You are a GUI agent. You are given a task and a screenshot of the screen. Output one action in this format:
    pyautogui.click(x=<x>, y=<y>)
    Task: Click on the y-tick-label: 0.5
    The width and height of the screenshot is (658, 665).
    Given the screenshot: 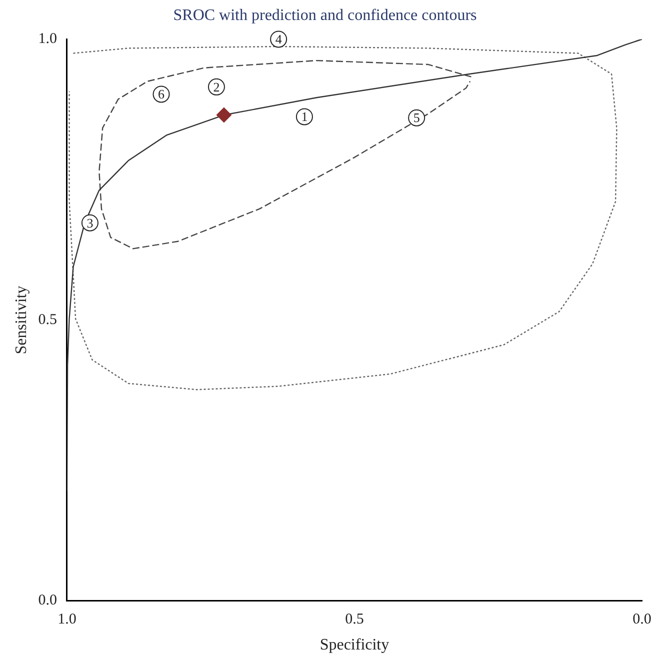 What is the action you would take?
    pyautogui.click(x=47, y=320)
    